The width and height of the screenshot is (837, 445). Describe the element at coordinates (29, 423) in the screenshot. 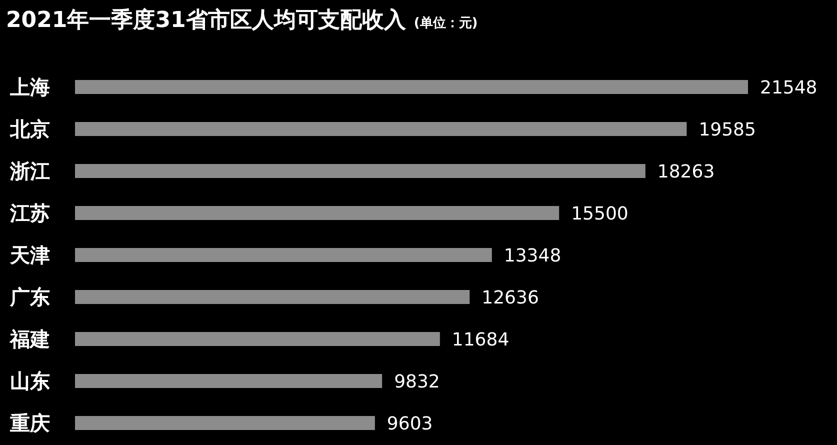

I see `y-tick-label: 重庆` at that location.